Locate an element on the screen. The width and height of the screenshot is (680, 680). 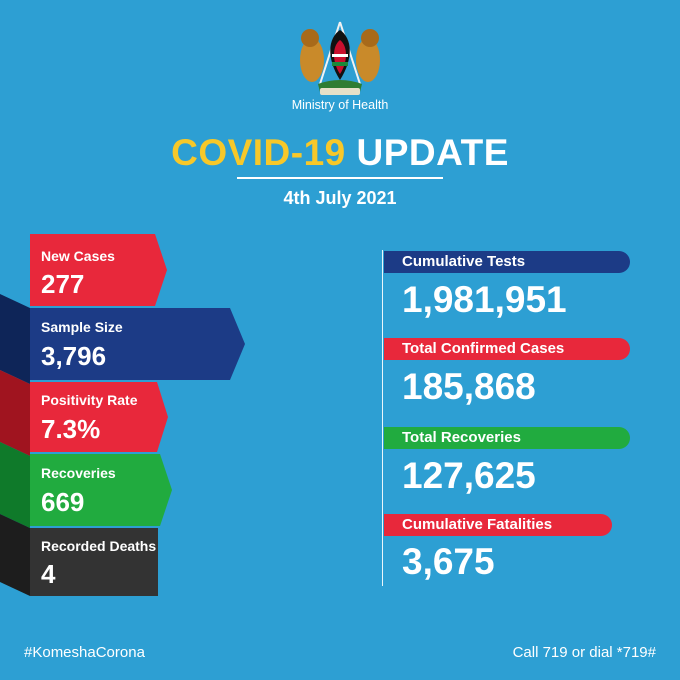
cumulative-tests-label: Cumulative Tests is located at coordinates (507, 262).